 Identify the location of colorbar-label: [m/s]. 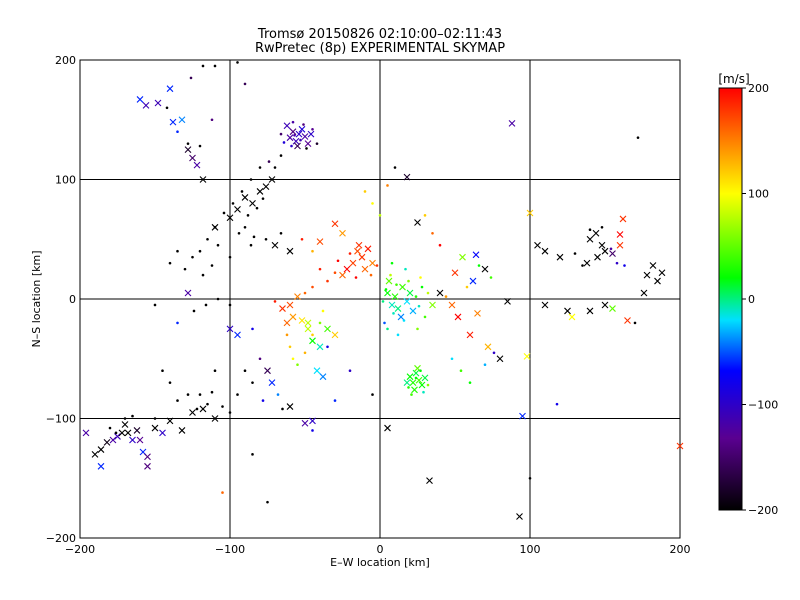
(733, 79).